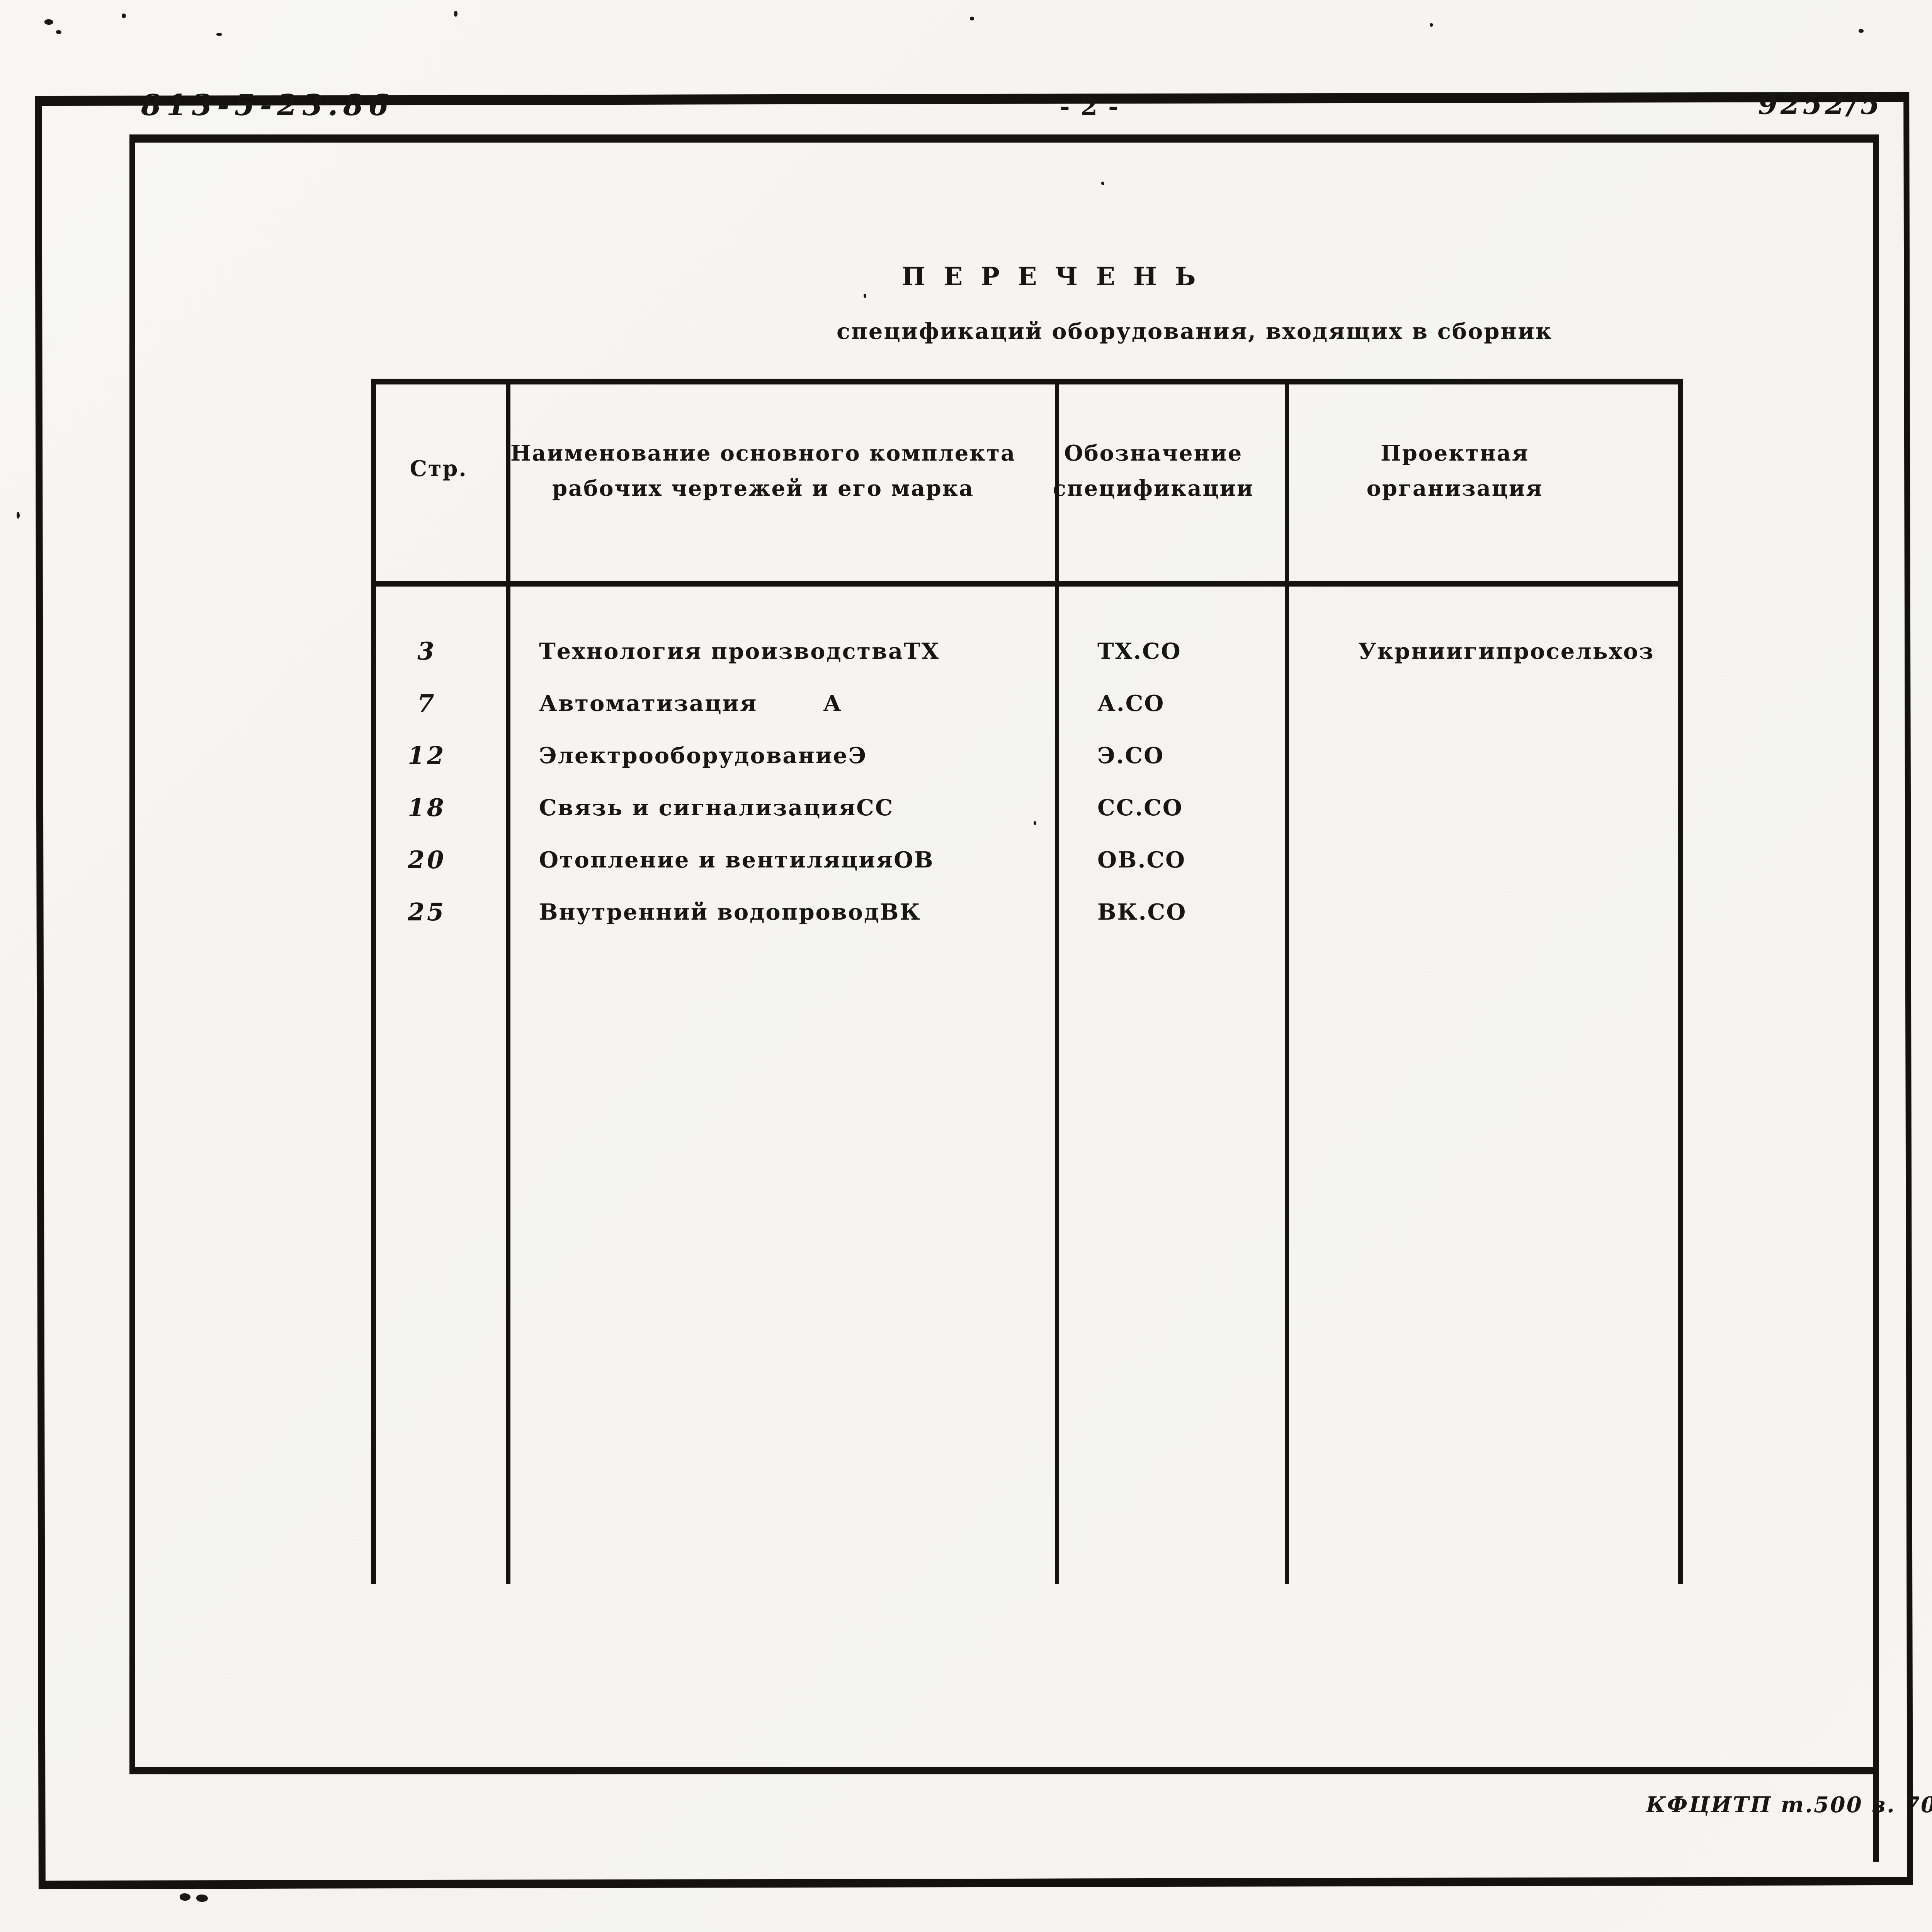 This screenshot has width=1932, height=1932. I want to click on row-spec-code: Э.СО, so click(1131, 756).